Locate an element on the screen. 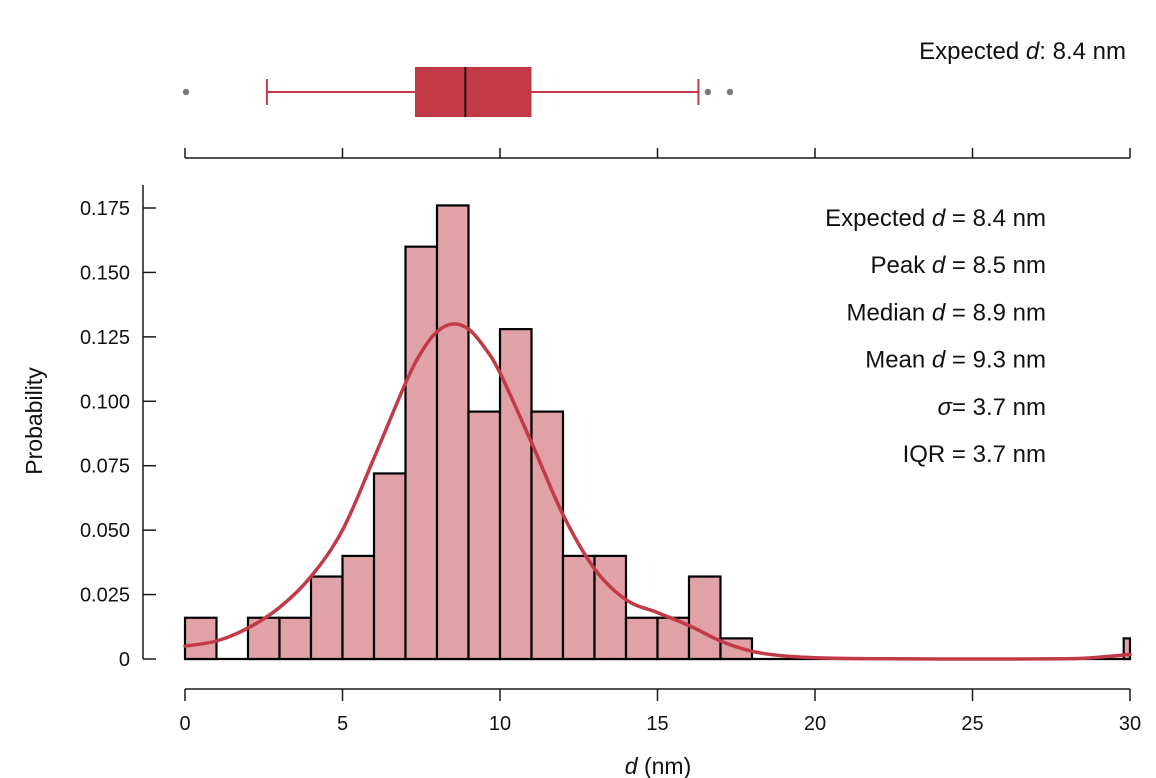 Image resolution: width=1156 pixels, height=778 pixels. stats-line: Mean d = 9.3 nm is located at coordinates (955, 360).